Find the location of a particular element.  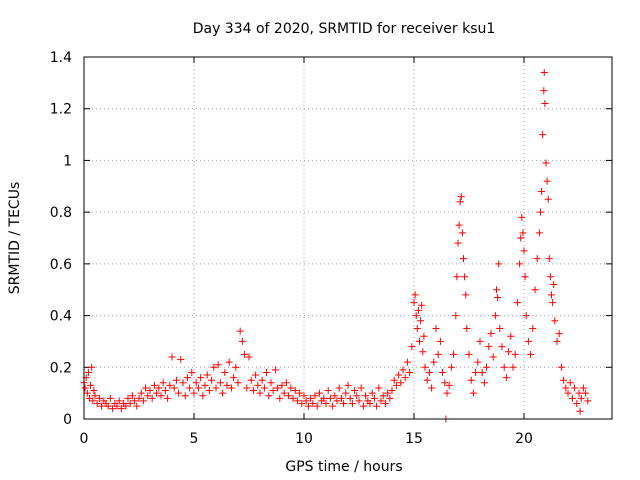

x-tick-label: 15 is located at coordinates (414, 439).